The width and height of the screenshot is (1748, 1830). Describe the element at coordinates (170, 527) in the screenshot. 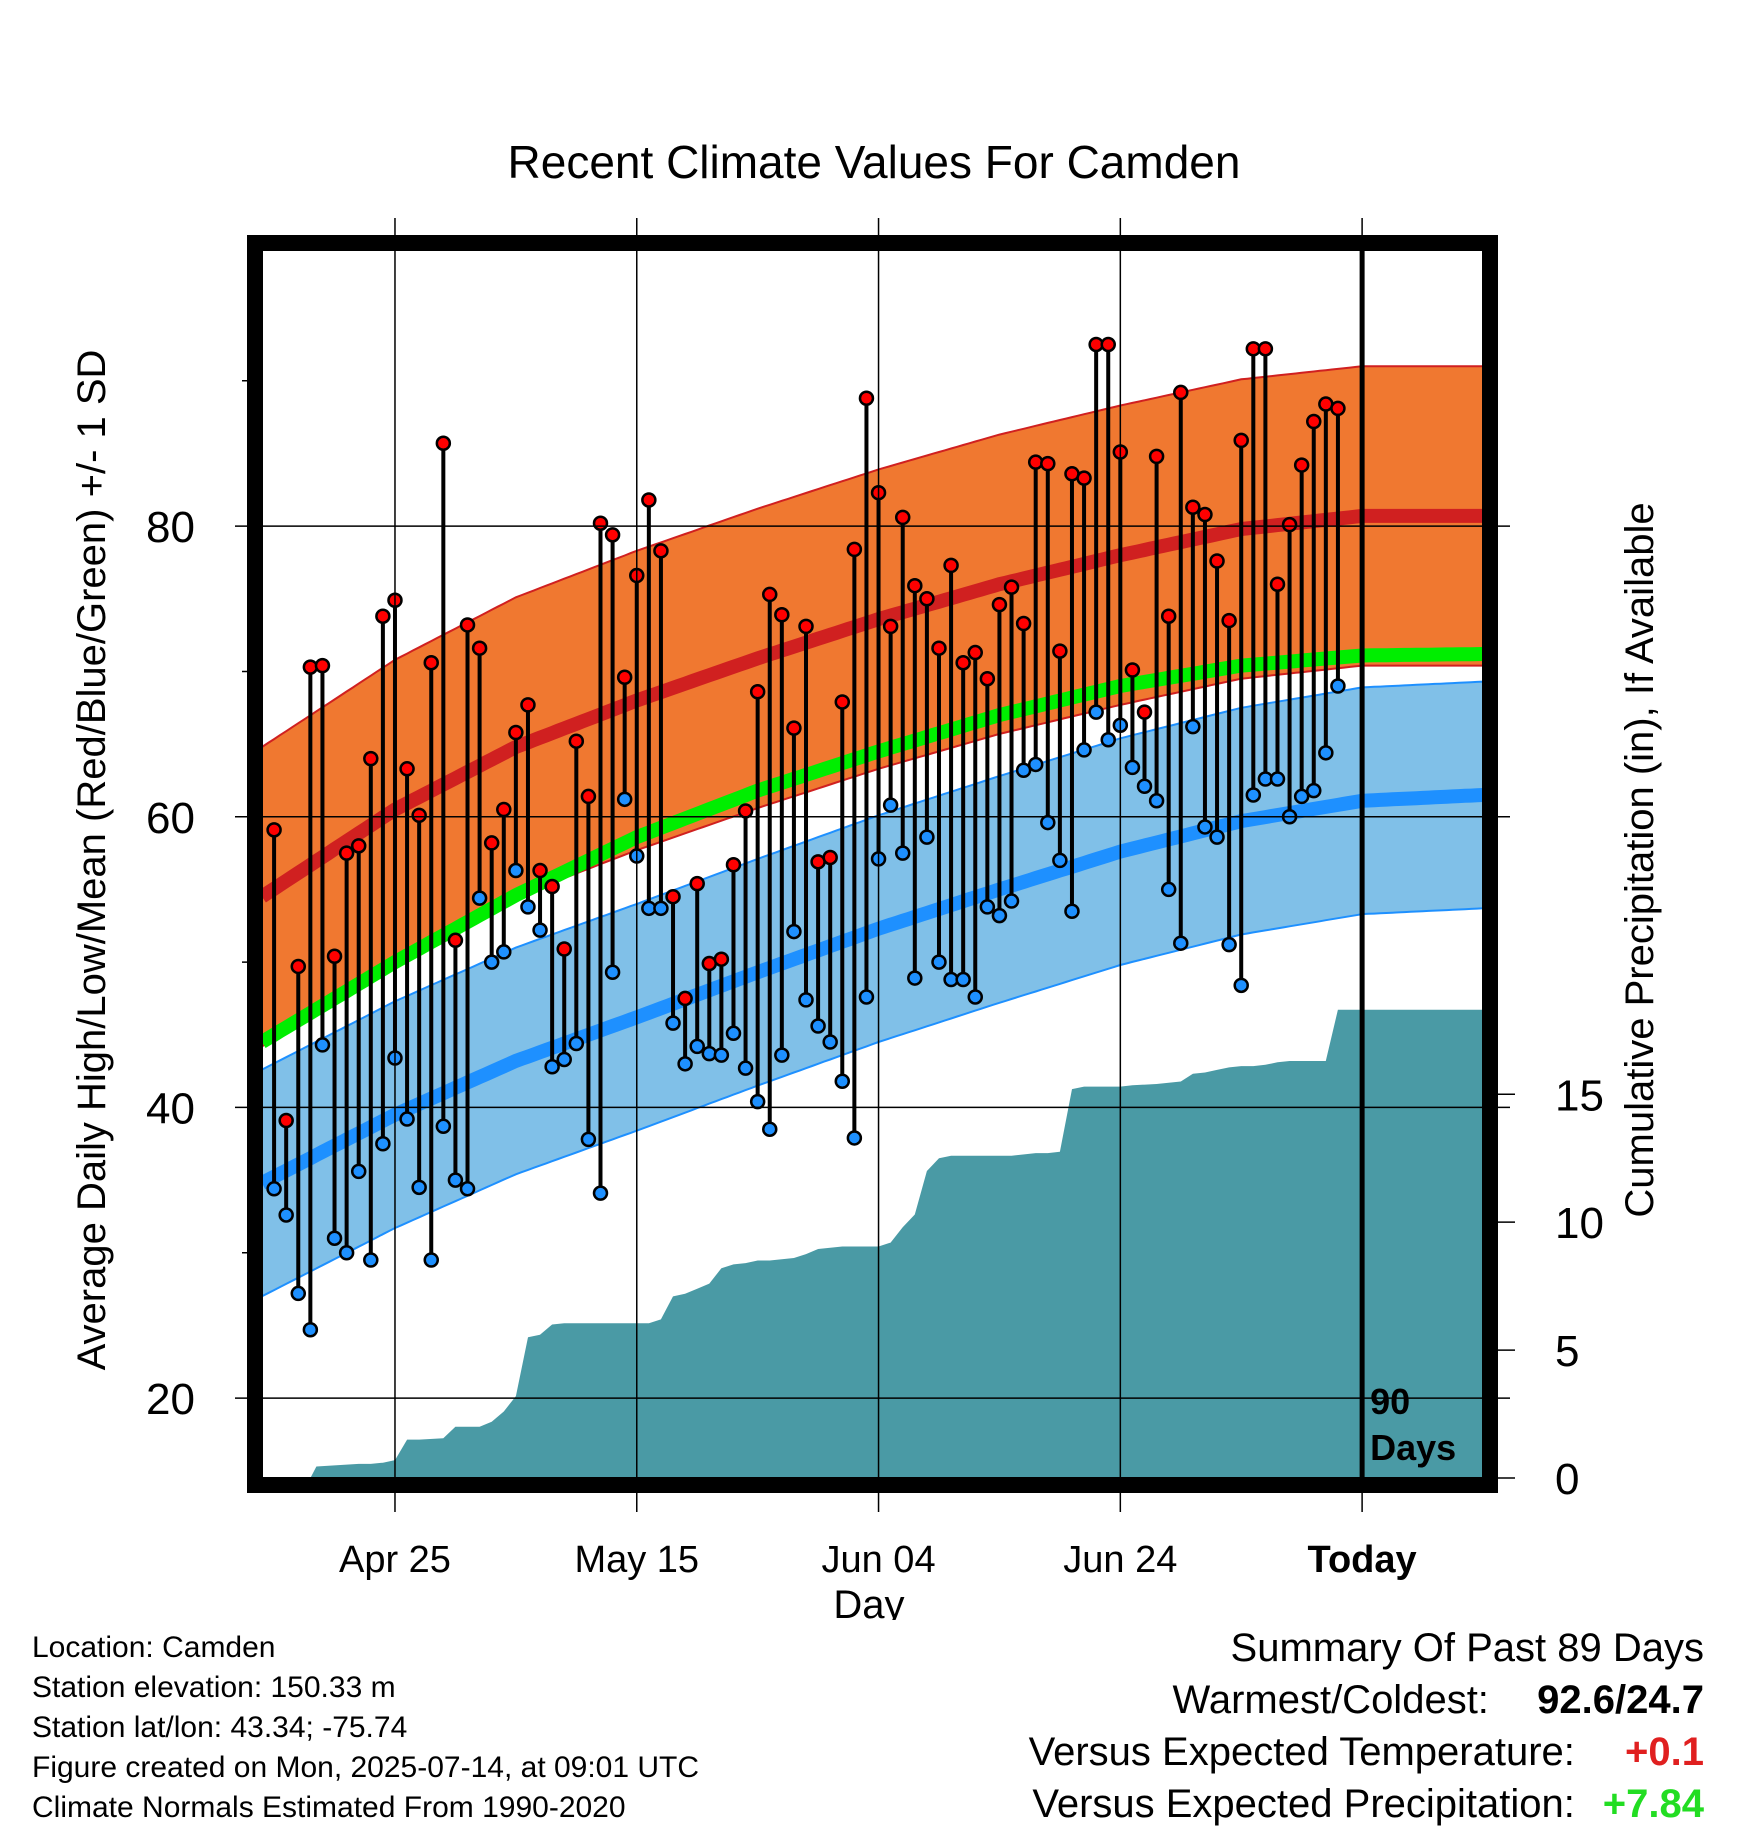

I see `y-tick-label-3: 80` at that location.